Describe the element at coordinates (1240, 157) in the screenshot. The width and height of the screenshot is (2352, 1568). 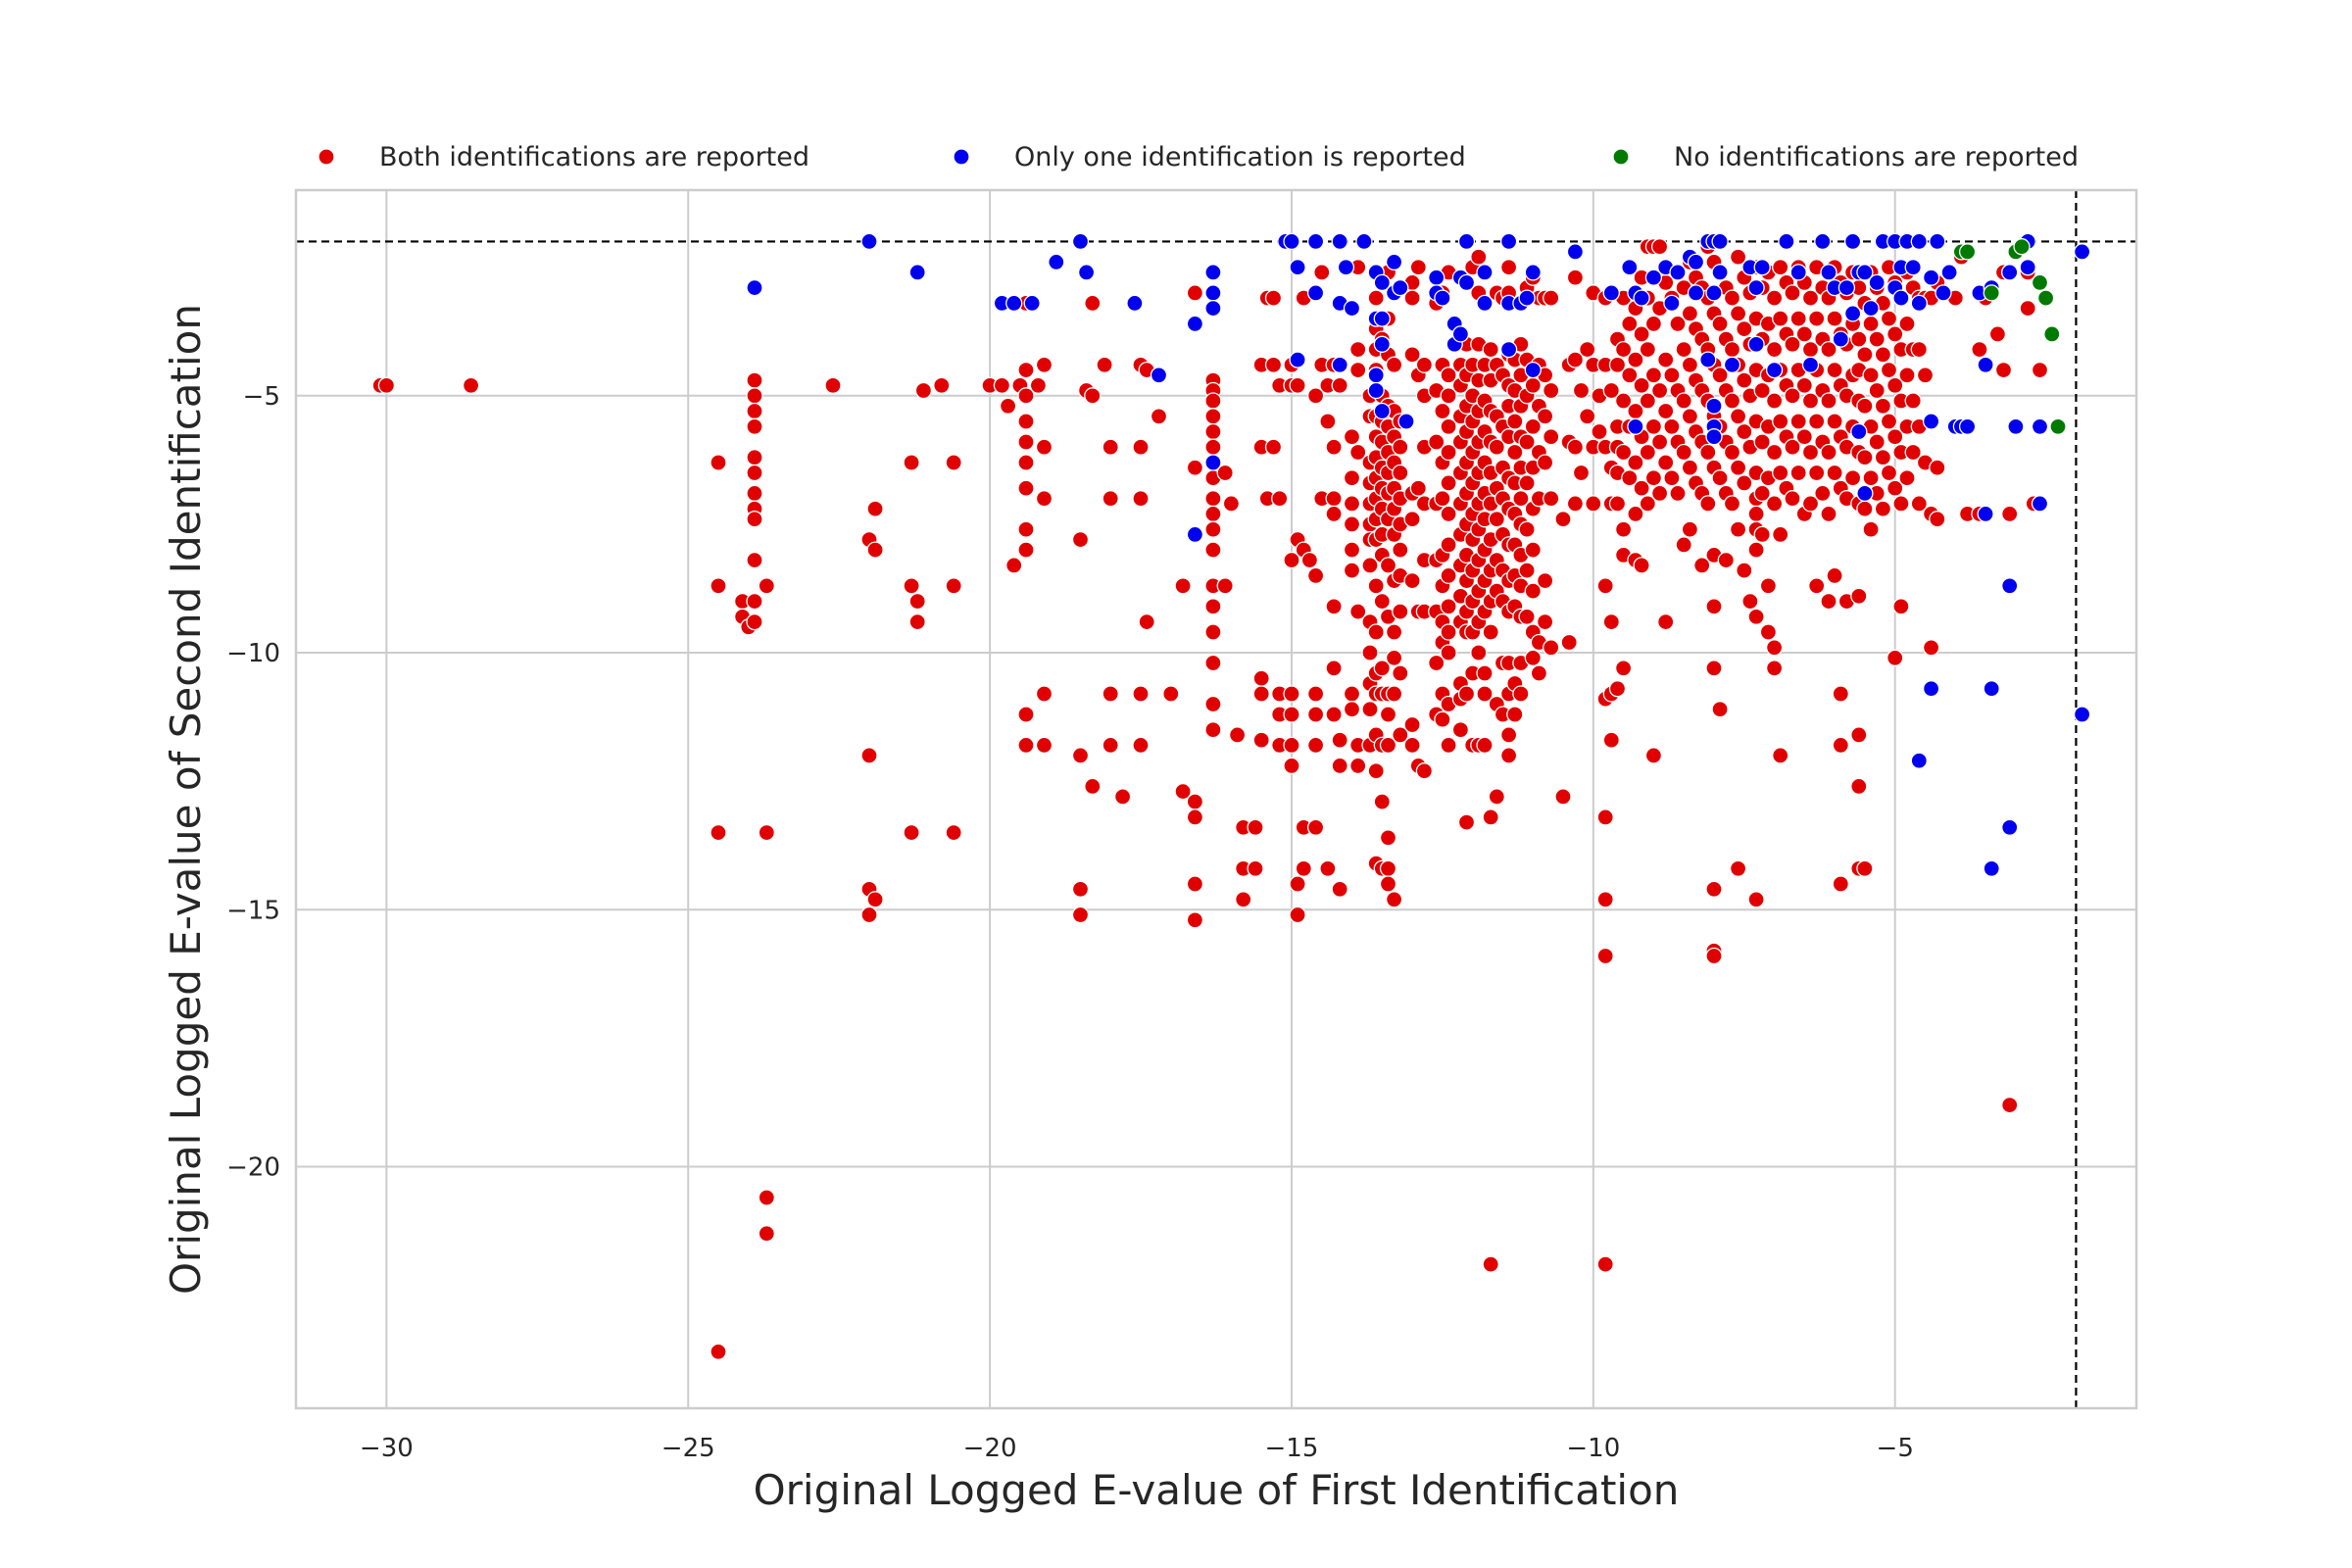
I see `legend-label: Only one identification is reported` at that location.